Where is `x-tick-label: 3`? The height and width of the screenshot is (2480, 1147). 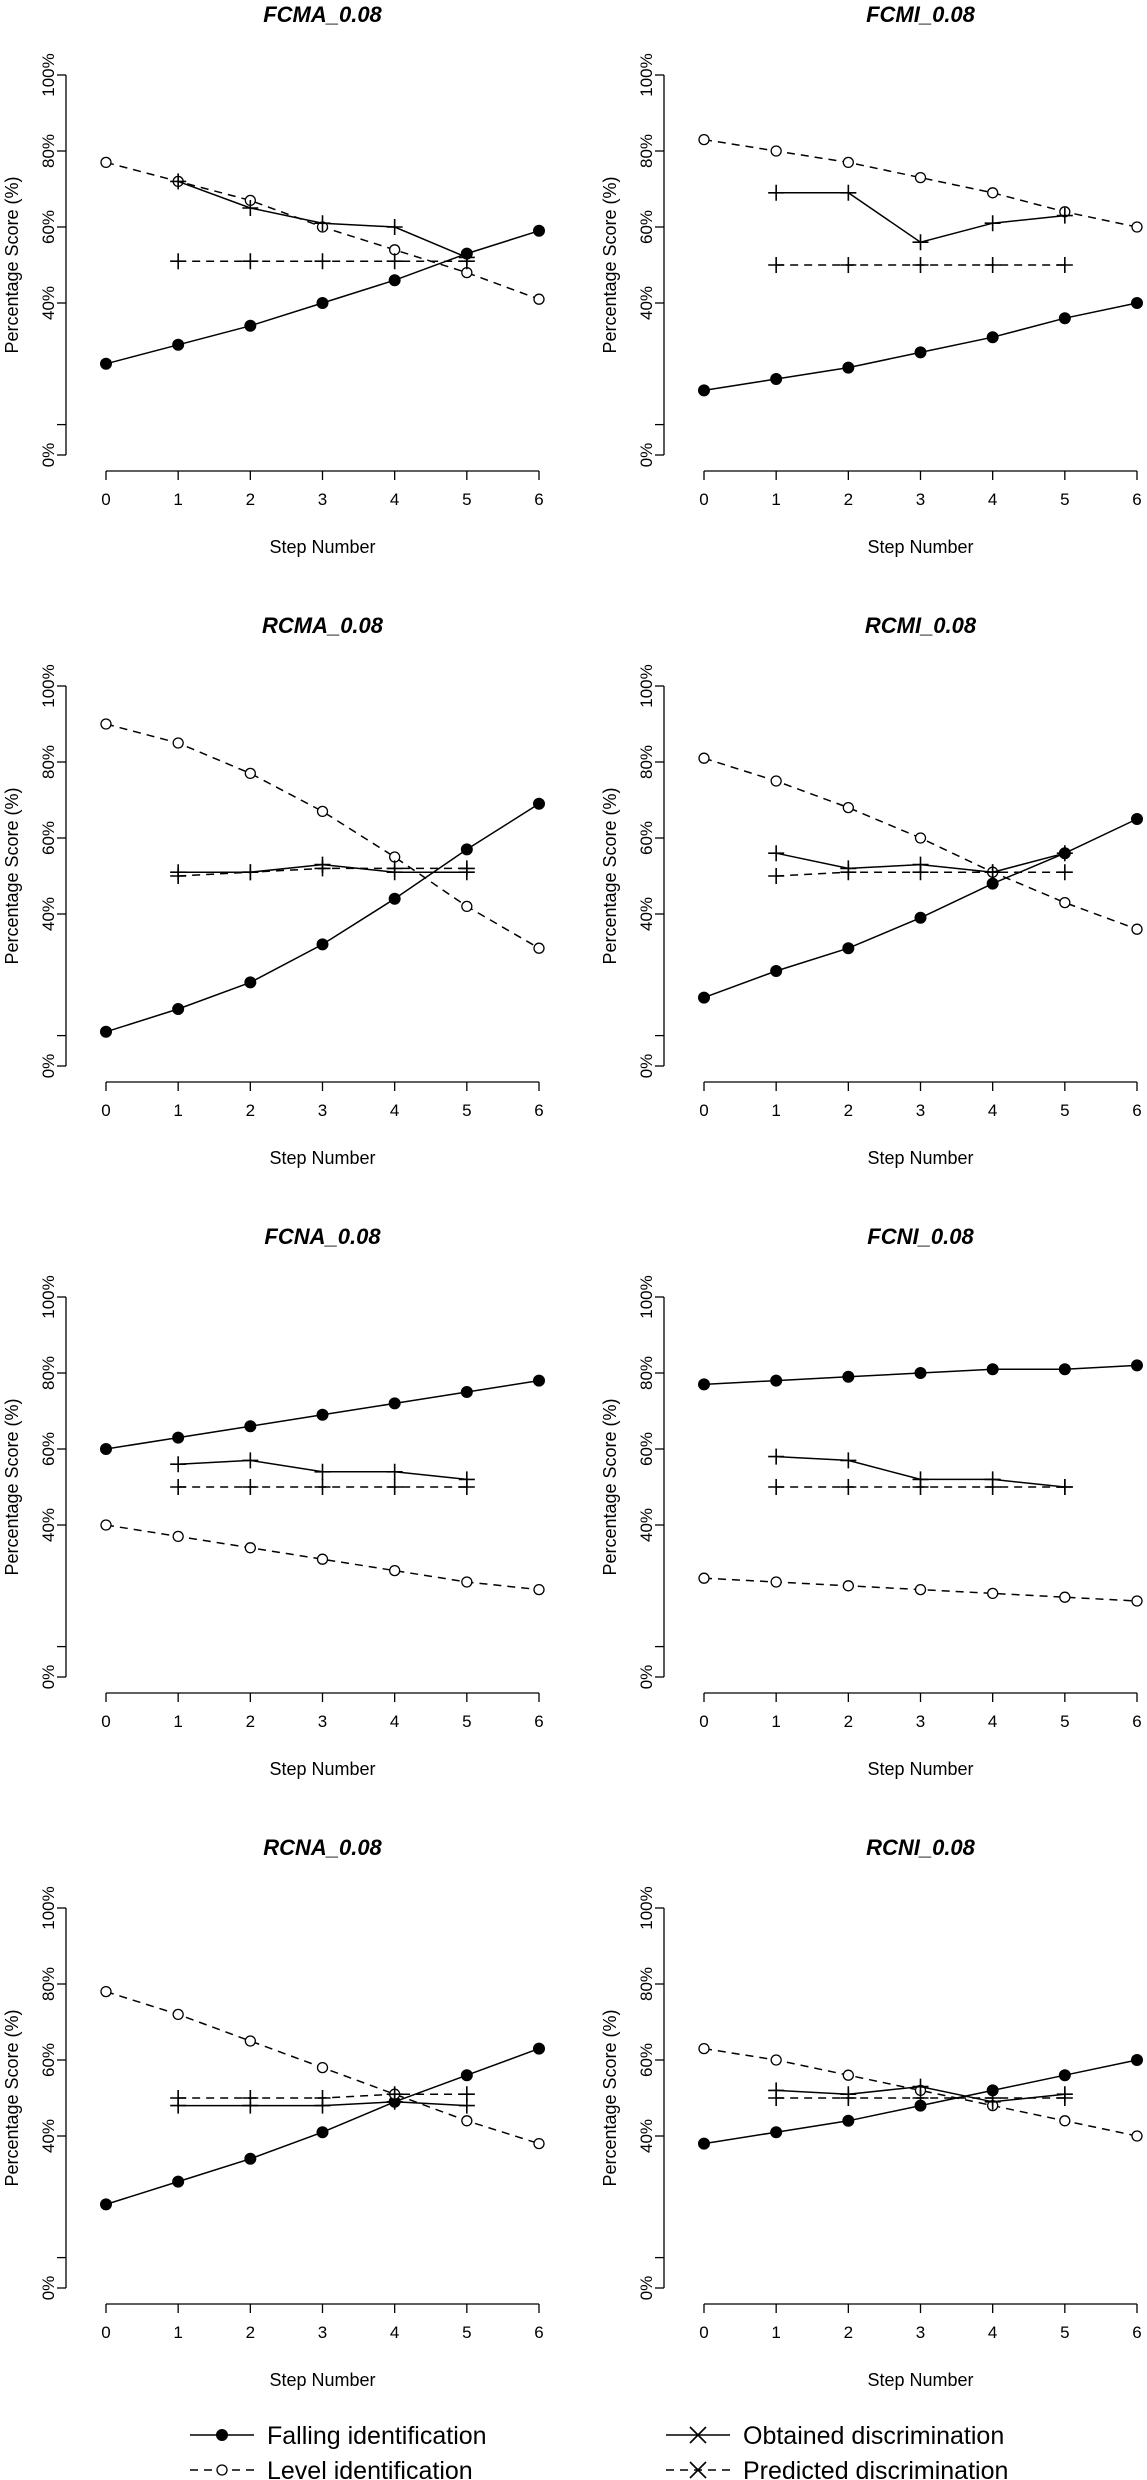 x-tick-label: 3 is located at coordinates (322, 2332).